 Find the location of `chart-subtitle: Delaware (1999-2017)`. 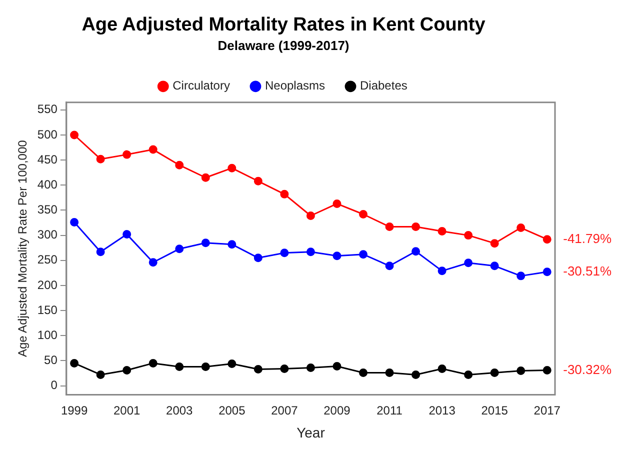

chart-subtitle: Delaware (1999-2017) is located at coordinates (284, 46).